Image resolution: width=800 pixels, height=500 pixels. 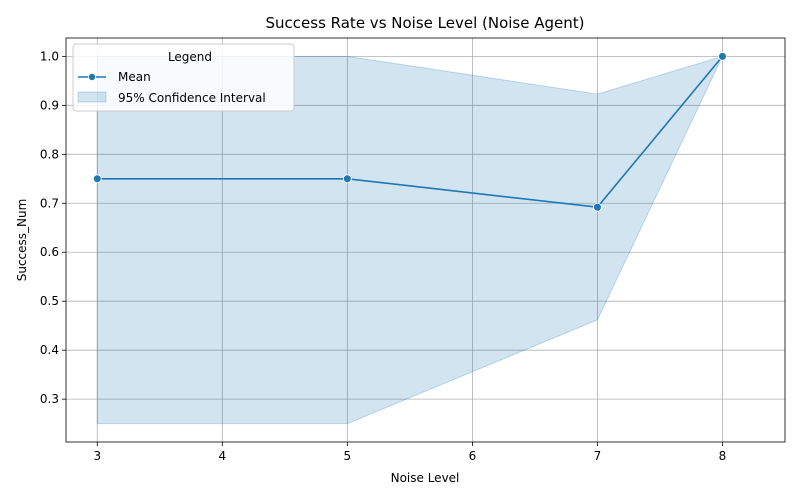 What do you see at coordinates (92, 97) in the screenshot?
I see `legend-ci-swatch-icon` at bounding box center [92, 97].